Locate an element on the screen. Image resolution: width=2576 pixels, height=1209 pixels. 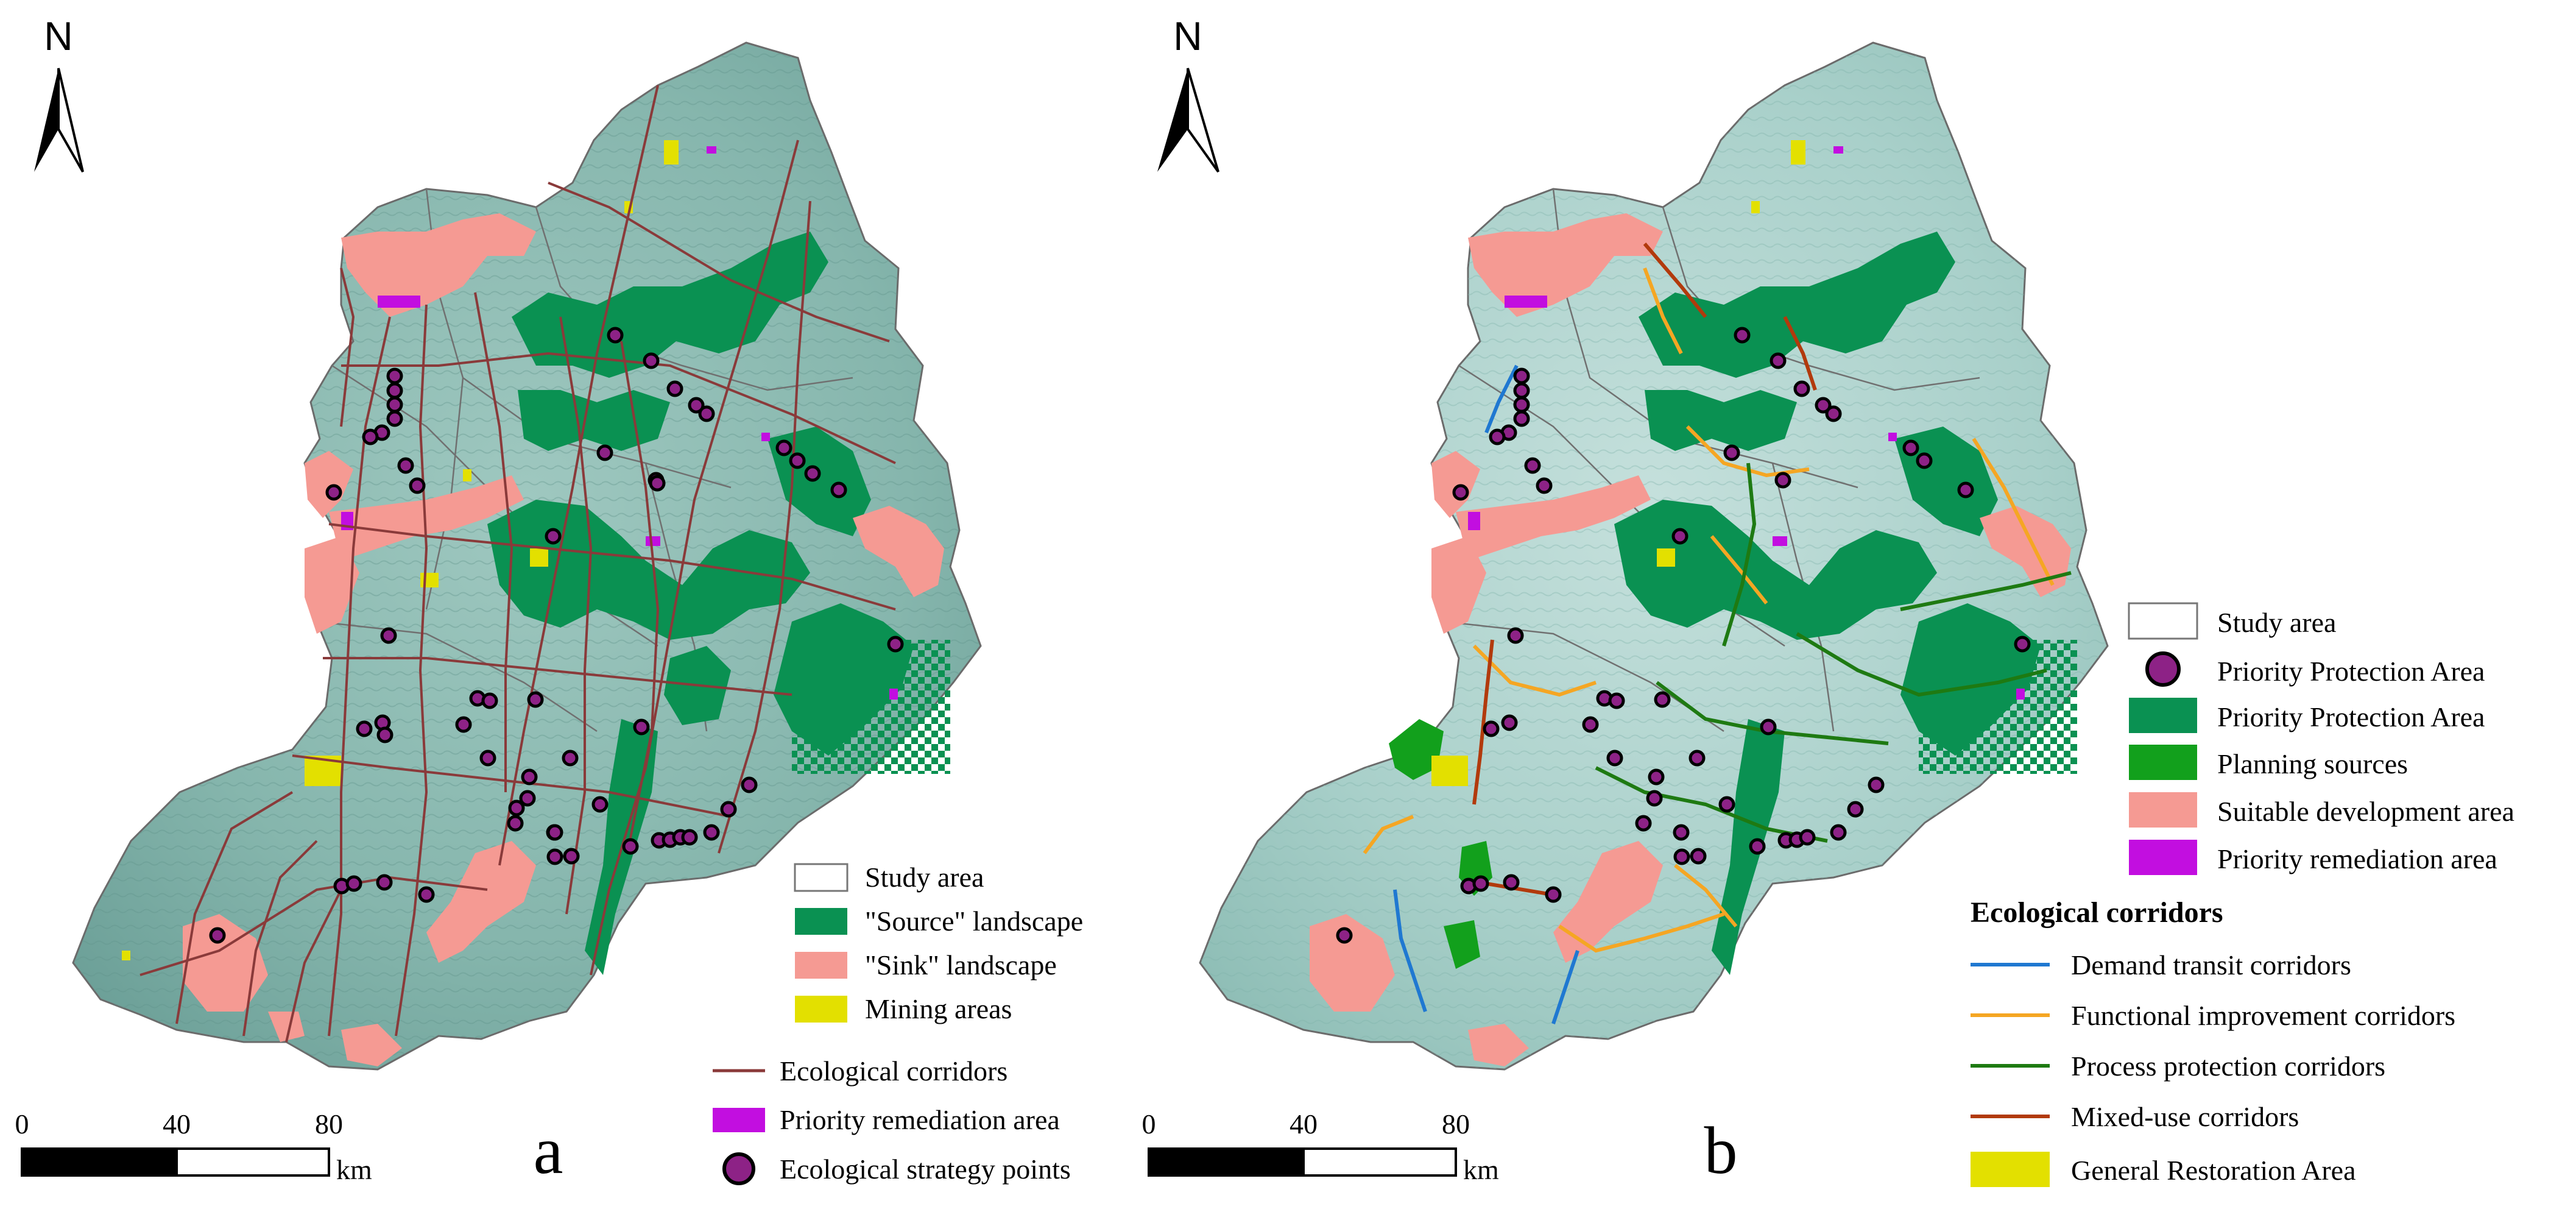
scale-tick-40-b: 40 is located at coordinates (1304, 1124).